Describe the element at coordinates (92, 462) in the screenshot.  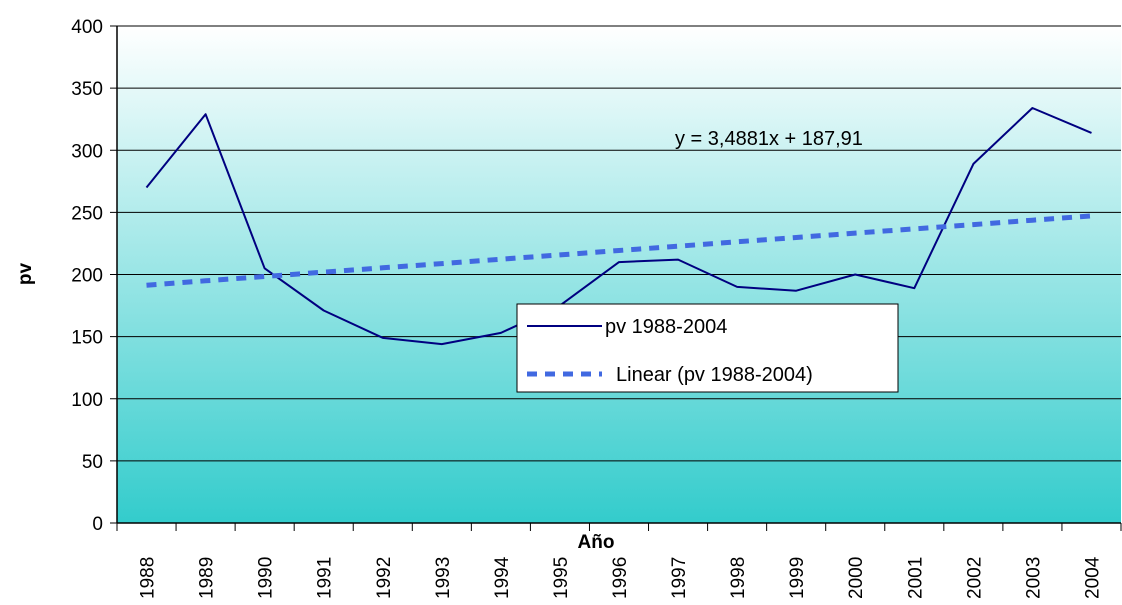
I see `y-tick-label: 50` at that location.